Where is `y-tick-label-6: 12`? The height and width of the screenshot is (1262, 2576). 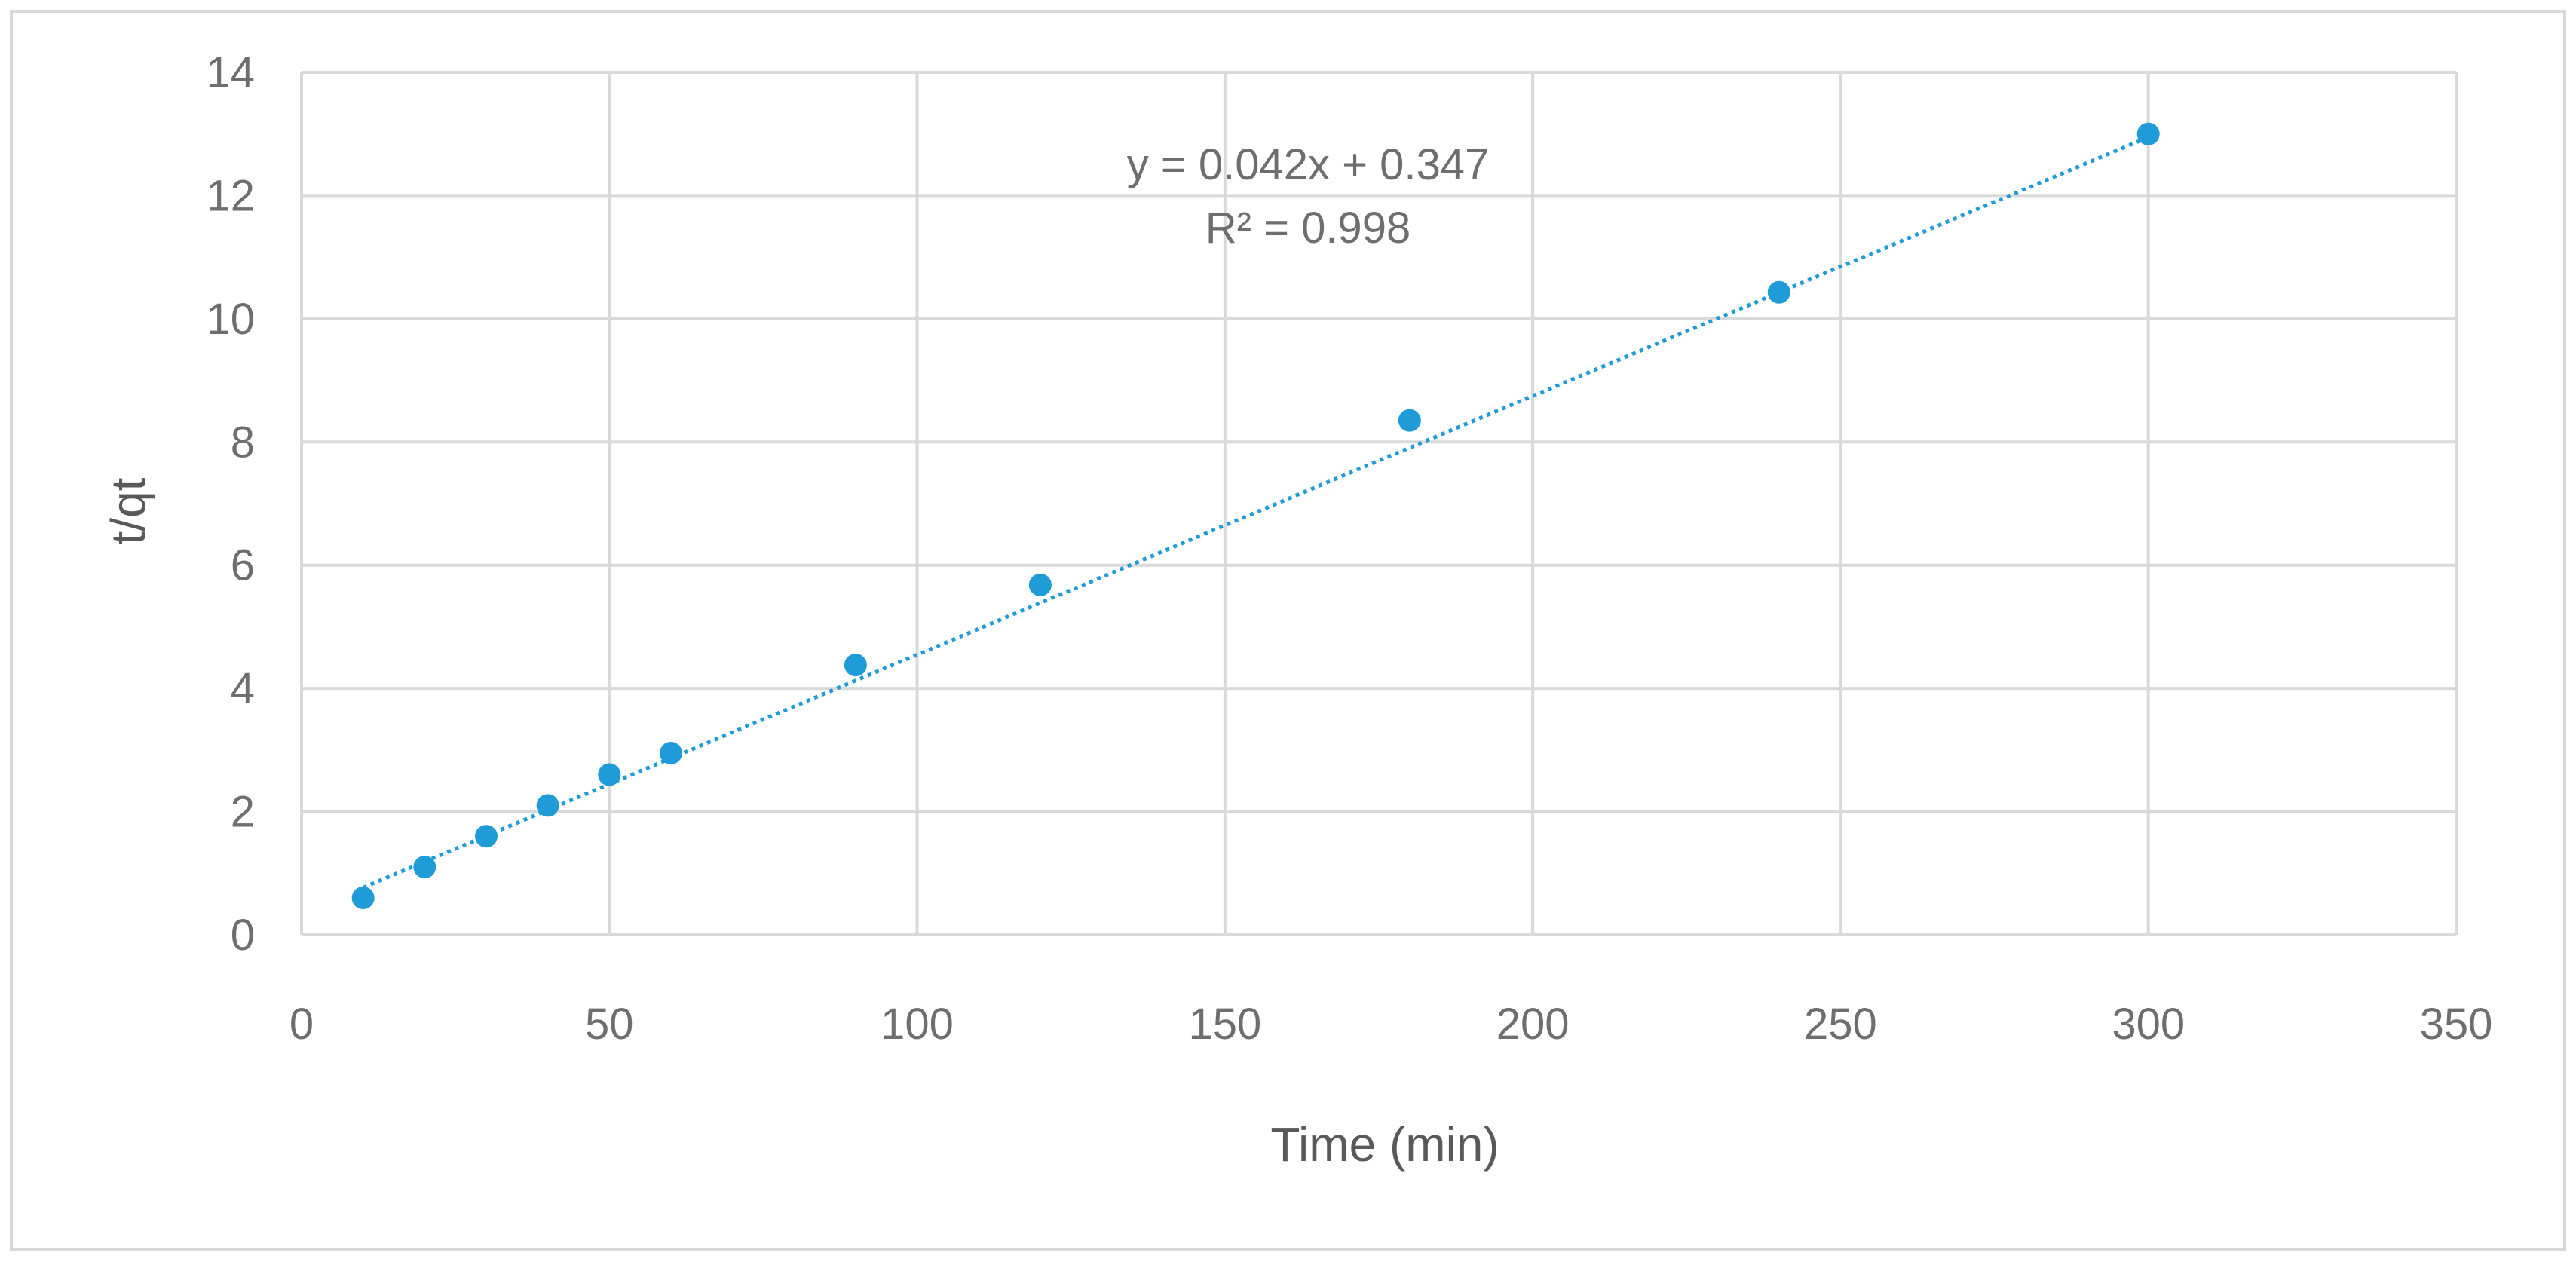 y-tick-label-6: 12 is located at coordinates (230, 196).